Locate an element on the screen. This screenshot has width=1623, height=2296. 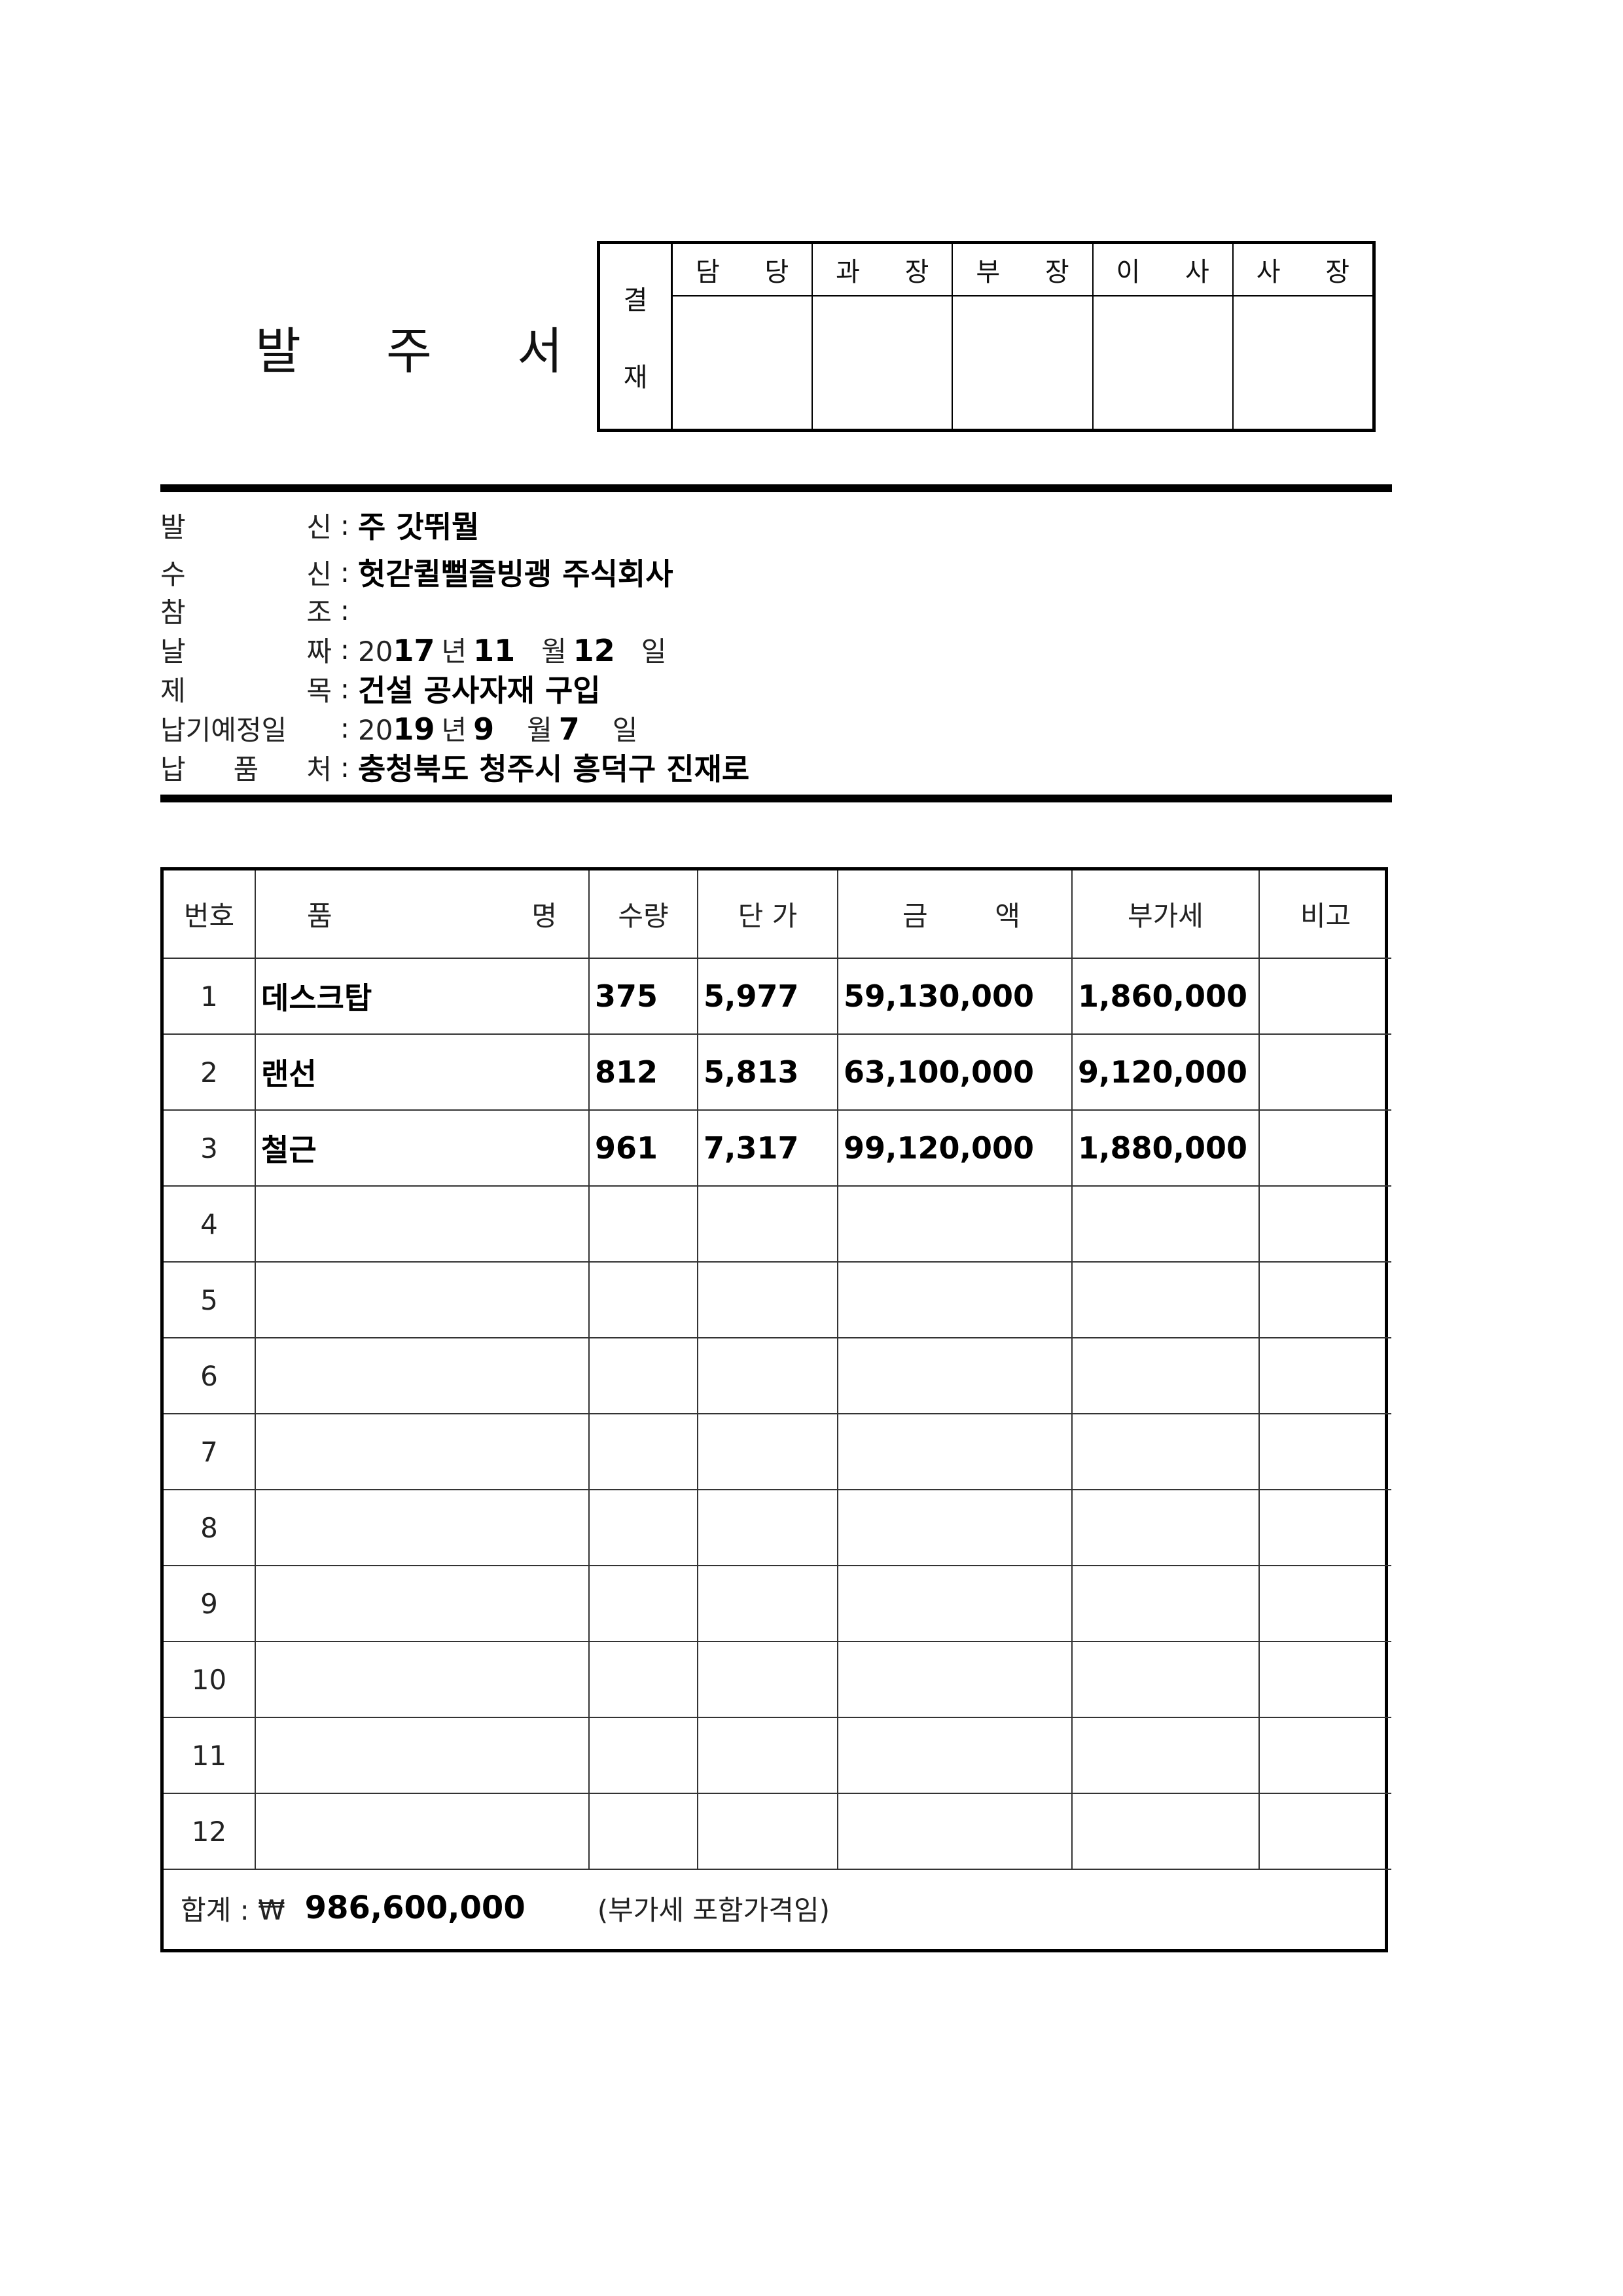
date-value: 20 17 년 11 월 12 일 is located at coordinates (512, 650).